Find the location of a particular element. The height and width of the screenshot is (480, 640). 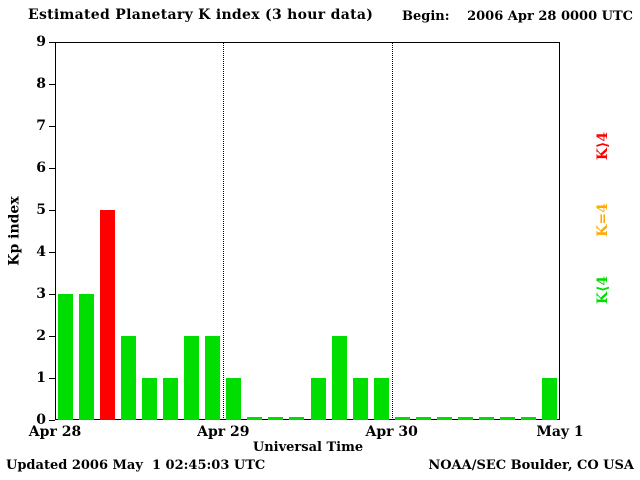

y-tick-label: 4 is located at coordinates (41, 252).